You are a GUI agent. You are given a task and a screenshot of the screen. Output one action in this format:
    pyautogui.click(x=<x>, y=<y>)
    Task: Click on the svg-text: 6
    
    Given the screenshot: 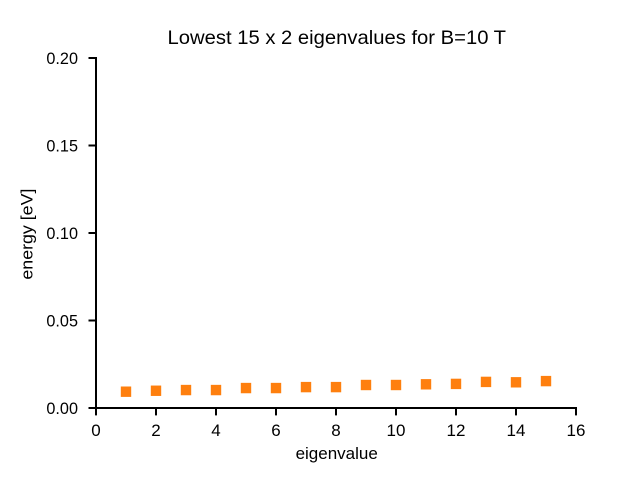 What is the action you would take?
    pyautogui.click(x=275, y=430)
    